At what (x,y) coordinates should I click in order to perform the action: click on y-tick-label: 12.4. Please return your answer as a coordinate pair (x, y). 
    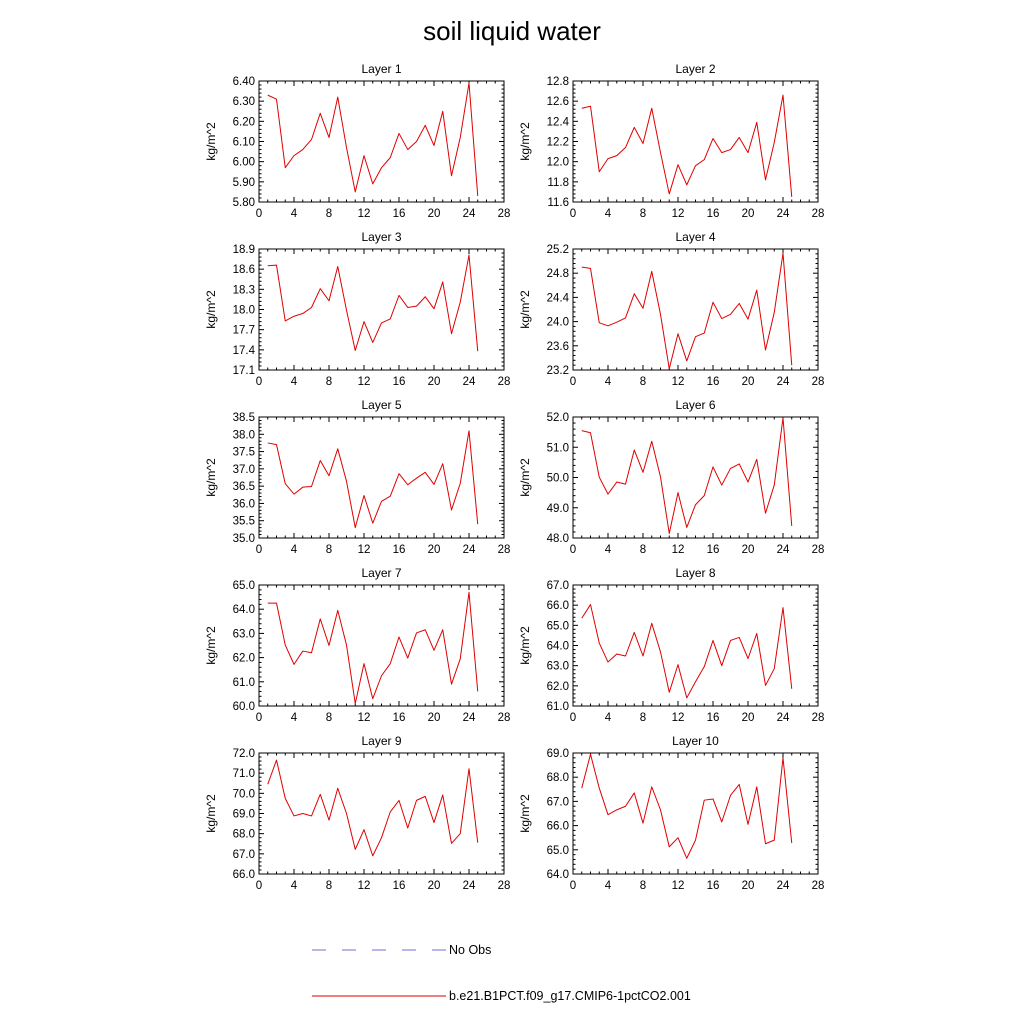
    Looking at the image, I should click on (558, 122).